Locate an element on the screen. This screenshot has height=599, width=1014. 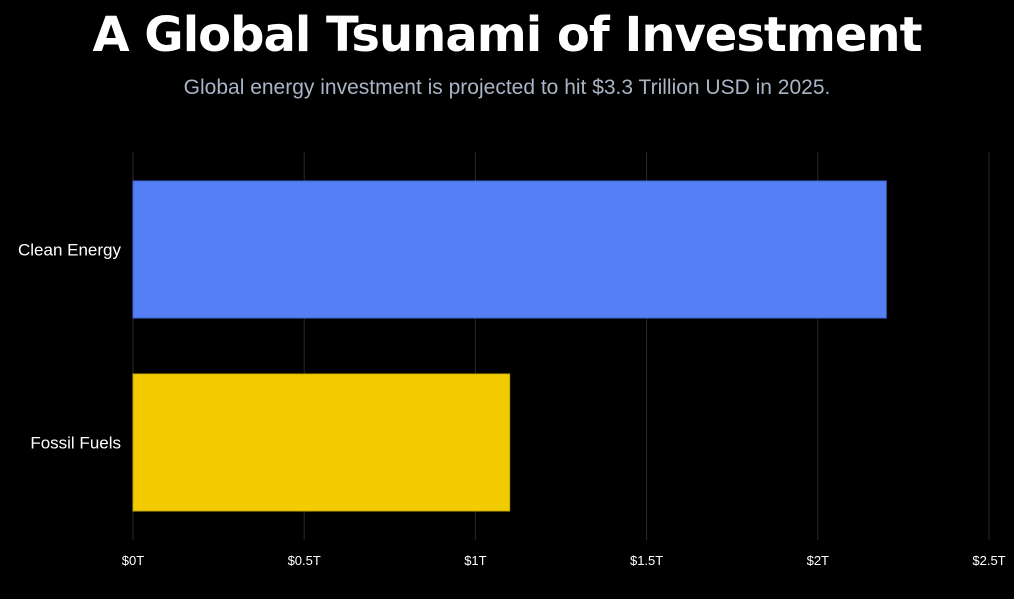
x-tick-label: $2T is located at coordinates (818, 560).